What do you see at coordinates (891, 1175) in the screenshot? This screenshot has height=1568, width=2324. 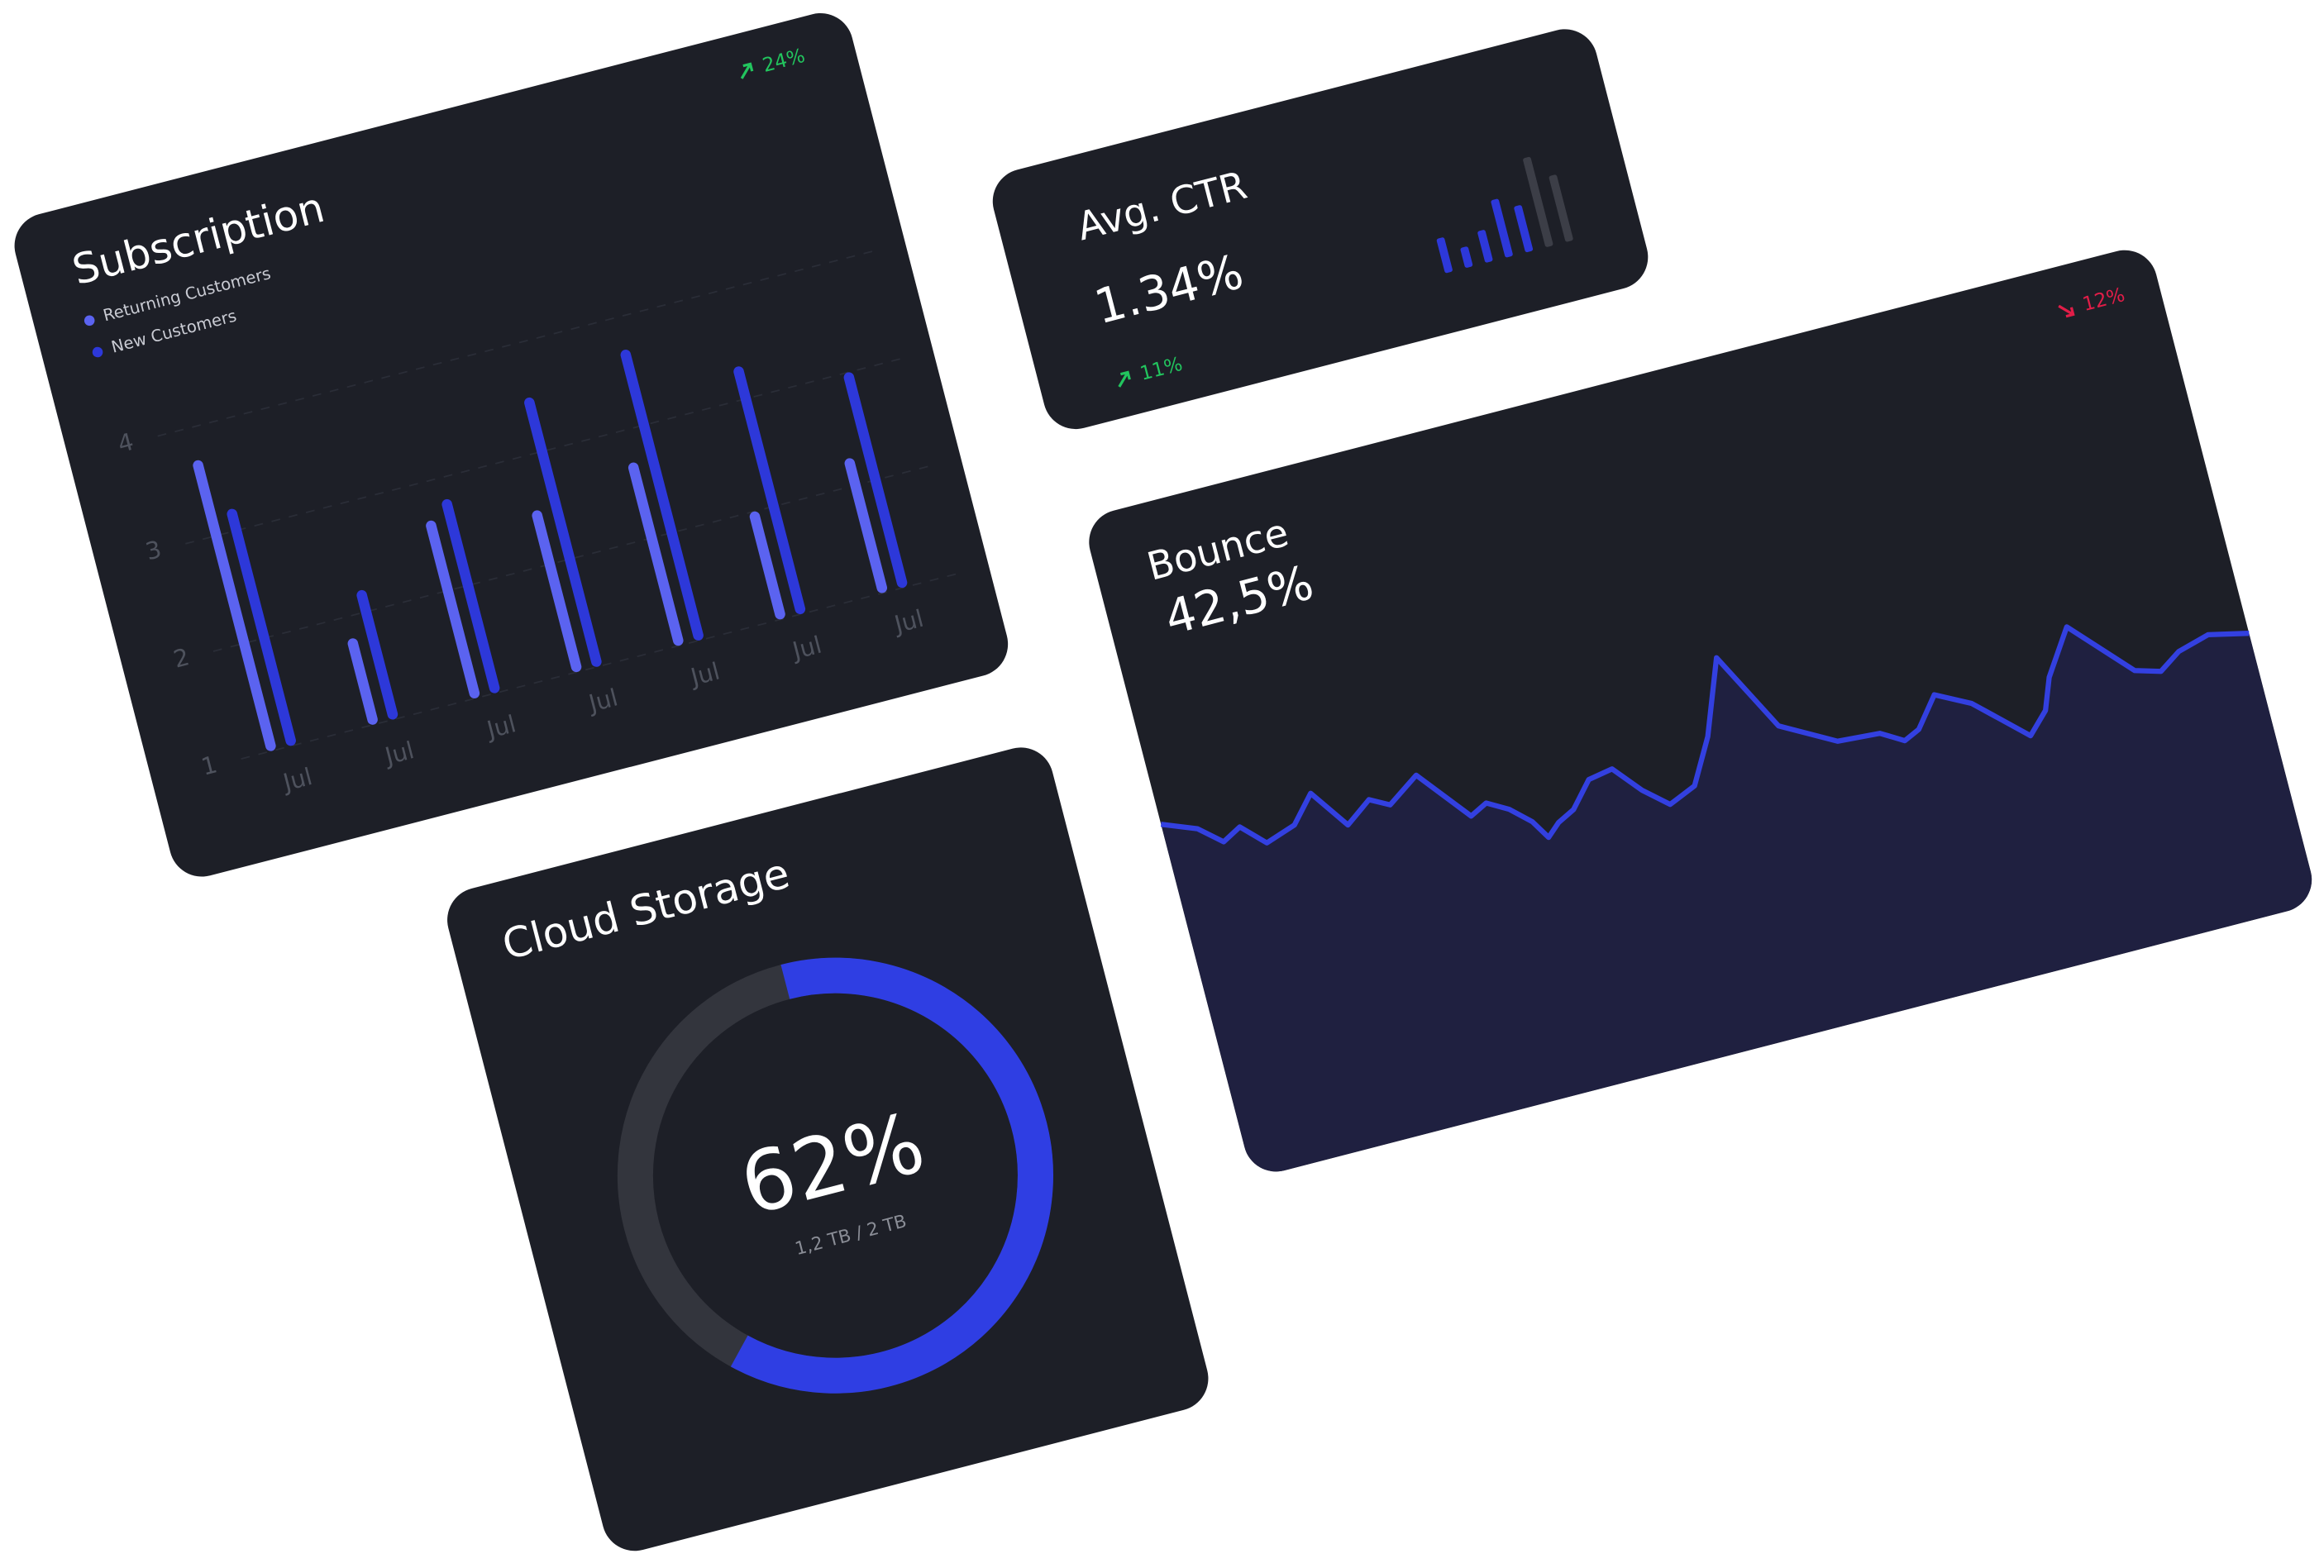 I see `donut-arc` at bounding box center [891, 1175].